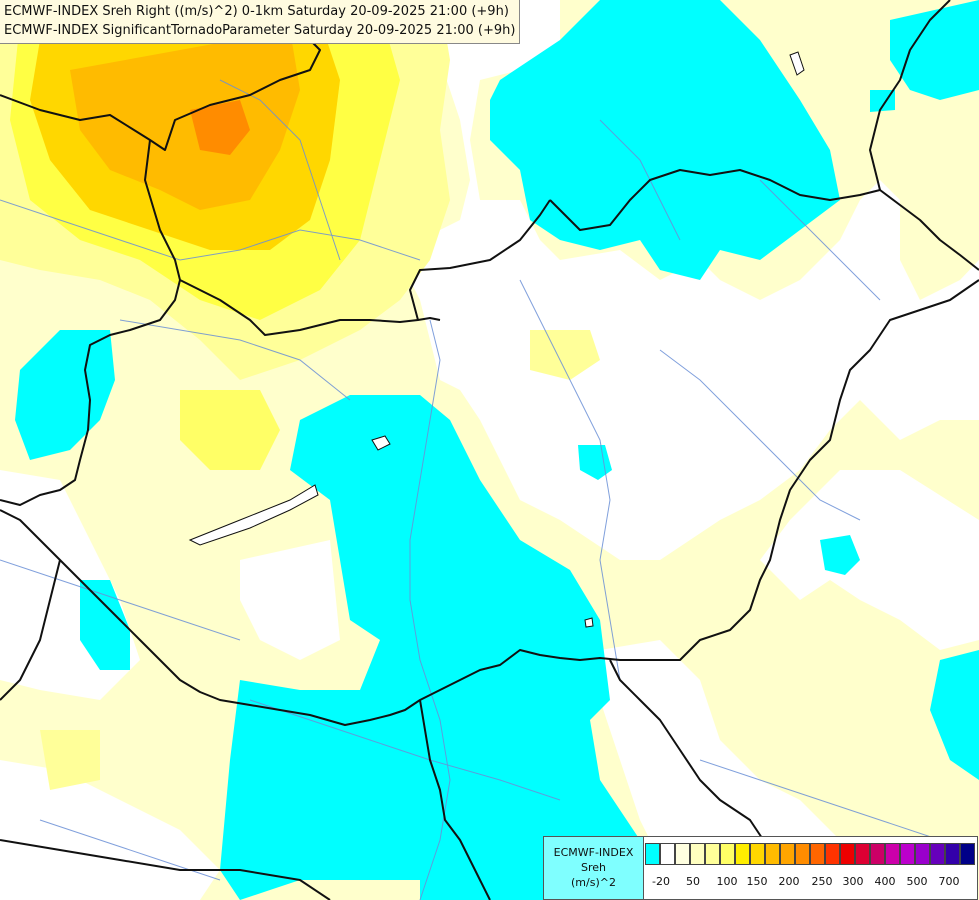 The image size is (979, 900). What do you see at coordinates (954, 715) in the screenshot?
I see `cyan-area-east-edge` at bounding box center [954, 715].